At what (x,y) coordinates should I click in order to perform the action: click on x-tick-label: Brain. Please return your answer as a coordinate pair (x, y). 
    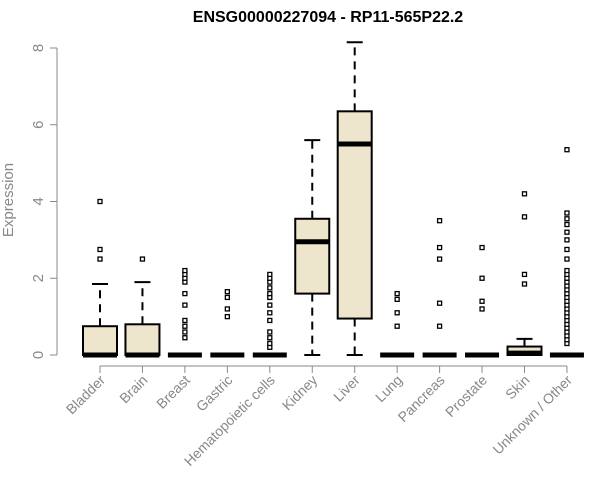
    Looking at the image, I should click on (133, 389).